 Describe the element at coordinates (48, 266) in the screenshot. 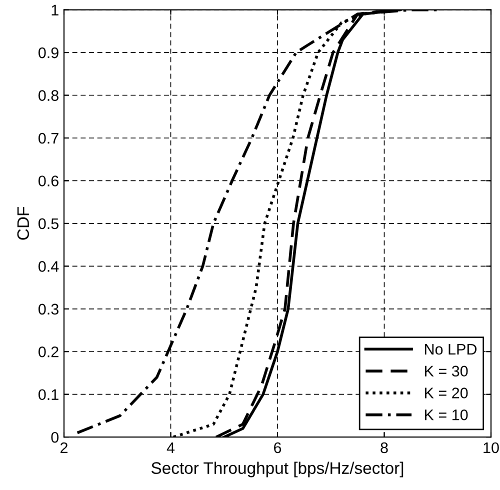

I see `y-tick-label: 0.4` at that location.